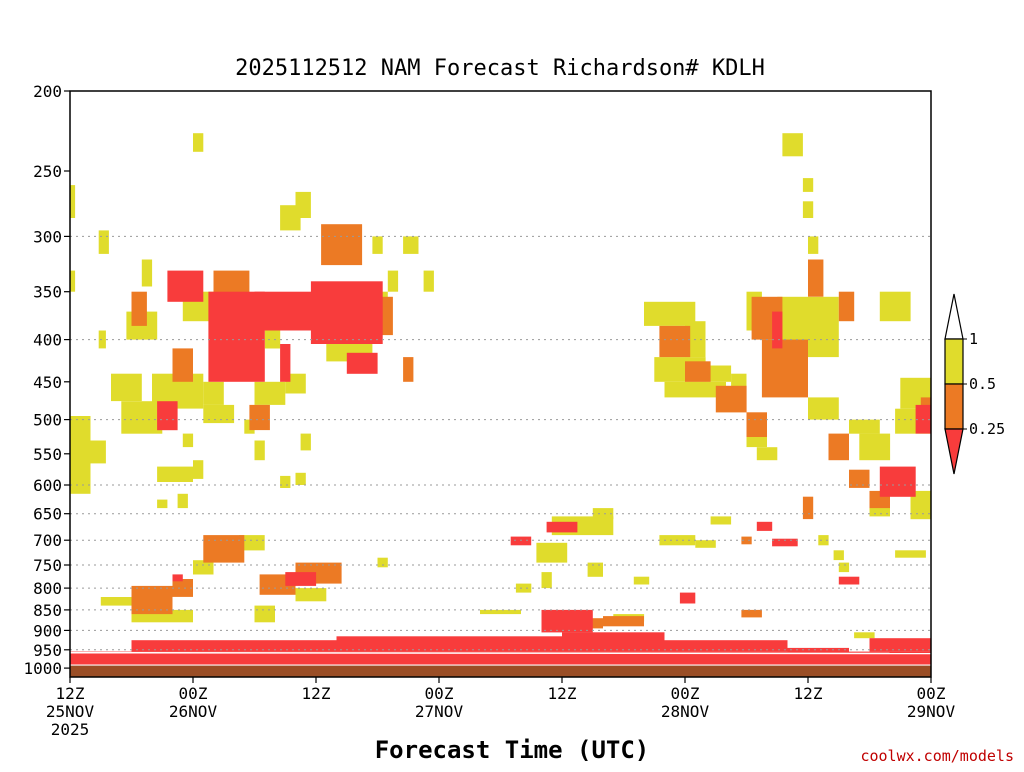  What do you see at coordinates (47, 540) in the screenshot?
I see `y-tick-label: 700` at bounding box center [47, 540].